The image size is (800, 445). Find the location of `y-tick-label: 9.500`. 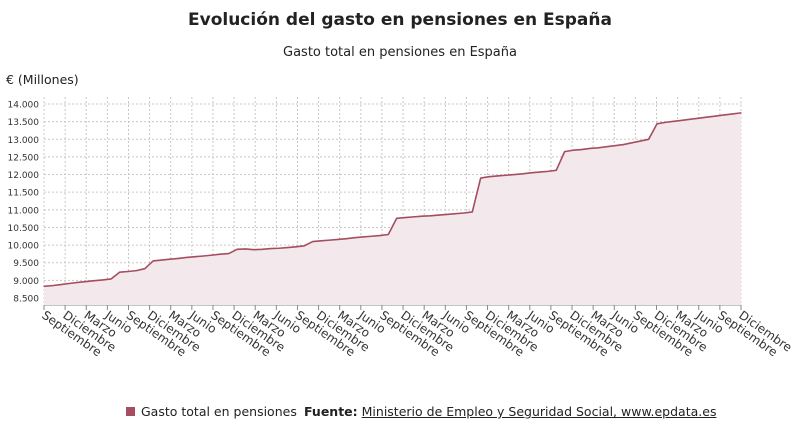

y-tick-label: 9.500 is located at coordinates (26, 264).